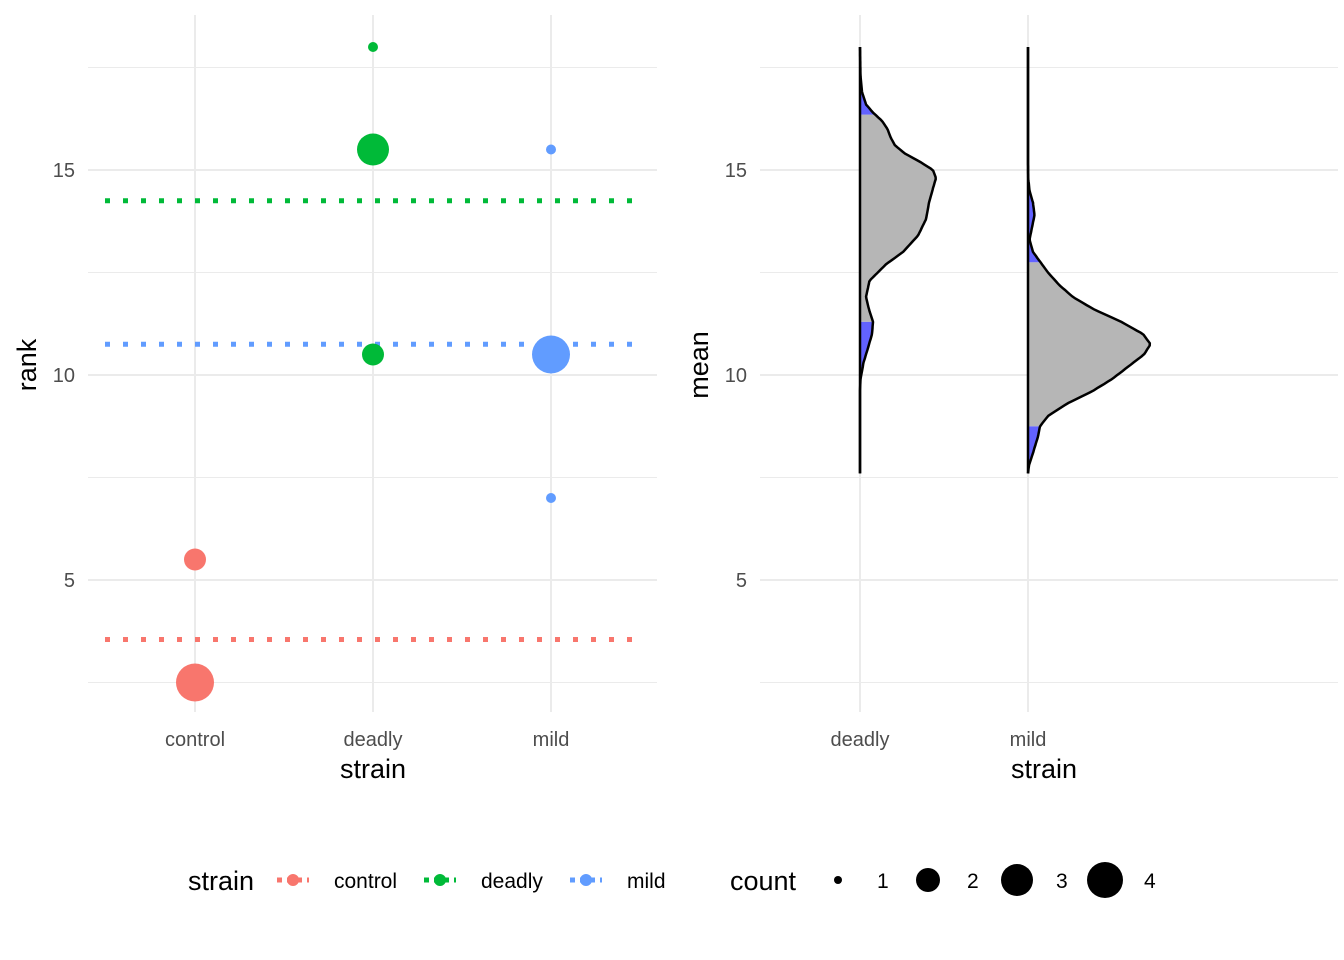 The image size is (1344, 960). Describe the element at coordinates (586, 880) in the screenshot. I see `legend-strain-point-mild` at that location.